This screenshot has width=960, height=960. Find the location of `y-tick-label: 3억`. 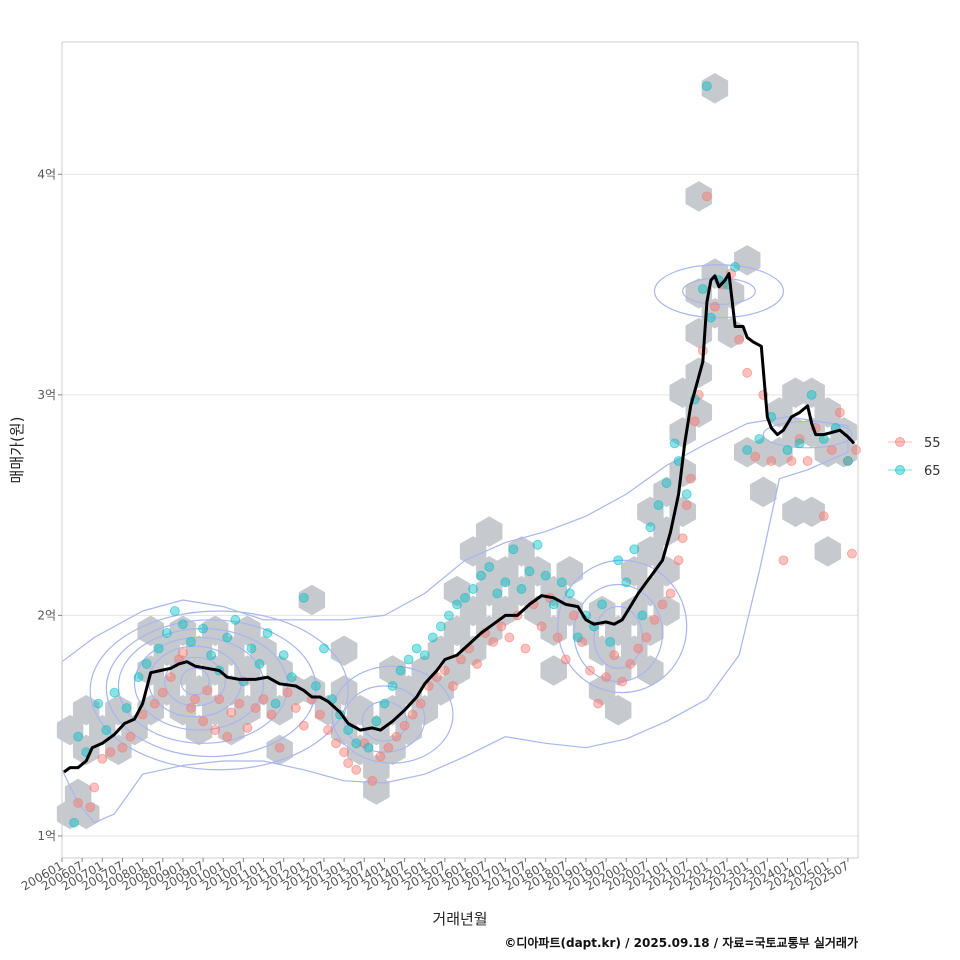

y-tick-label: 3억 is located at coordinates (46, 395).